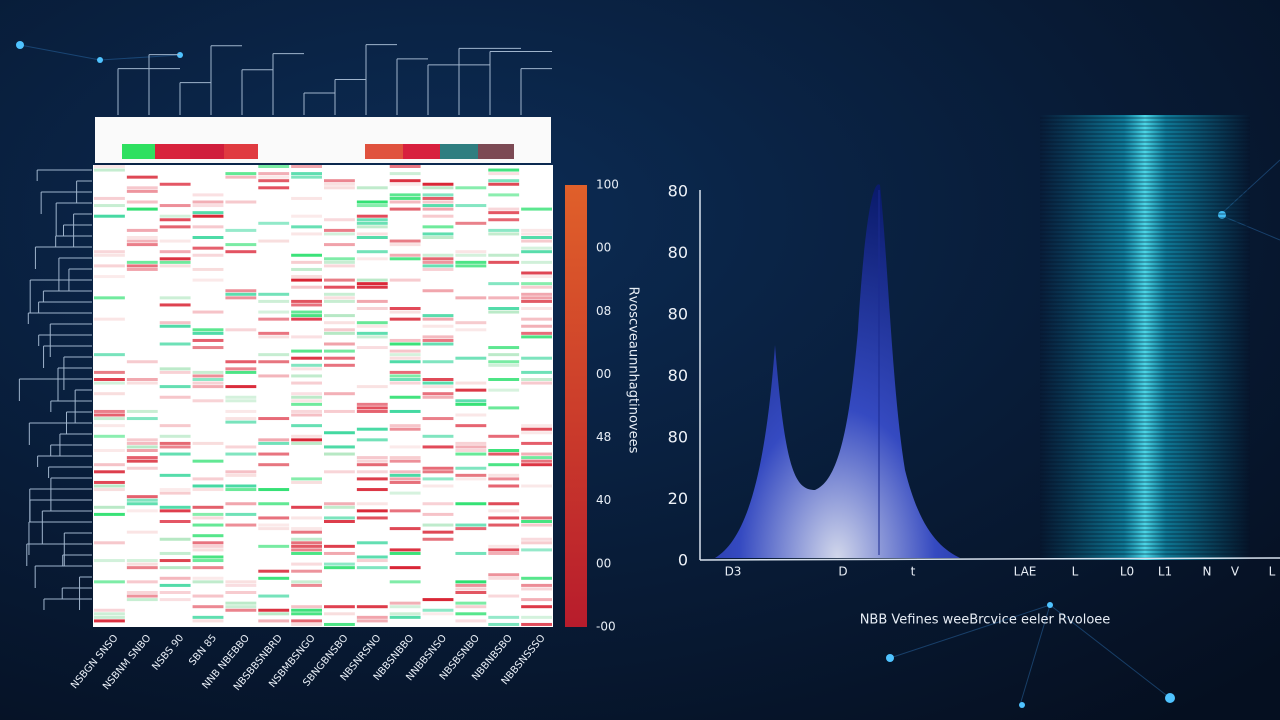 This screenshot has width=1280, height=720. Describe the element at coordinates (318, 151) in the screenshot. I see `annotation-bar` at that location.